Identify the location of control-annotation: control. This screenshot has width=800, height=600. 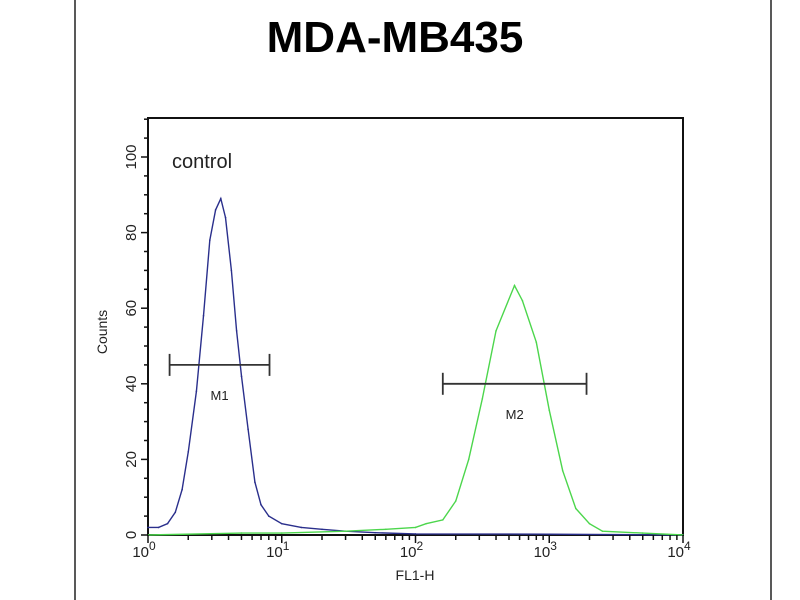
(202, 162).